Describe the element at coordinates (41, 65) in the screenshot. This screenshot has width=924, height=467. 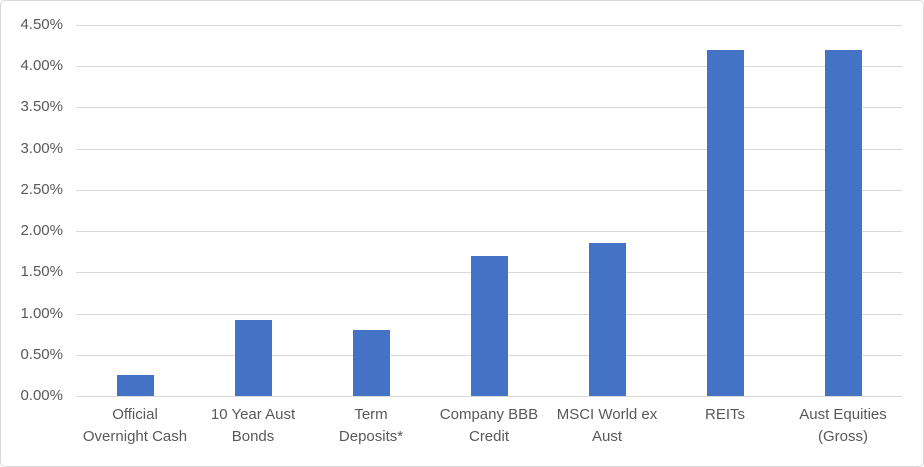
I see `y-tick-label: 4.00%` at that location.